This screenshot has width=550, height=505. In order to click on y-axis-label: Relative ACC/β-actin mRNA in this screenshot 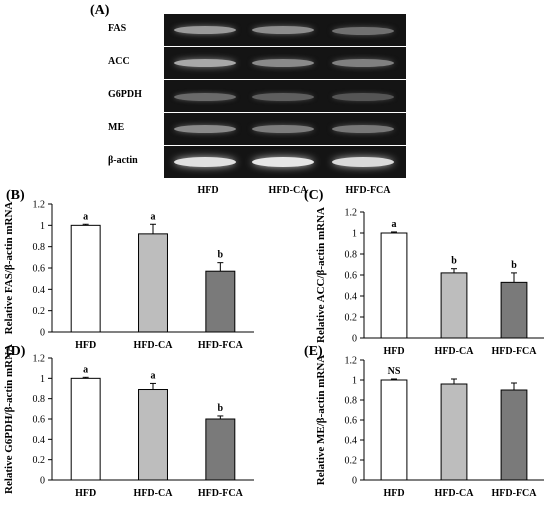, I will do `click(321, 275)`.